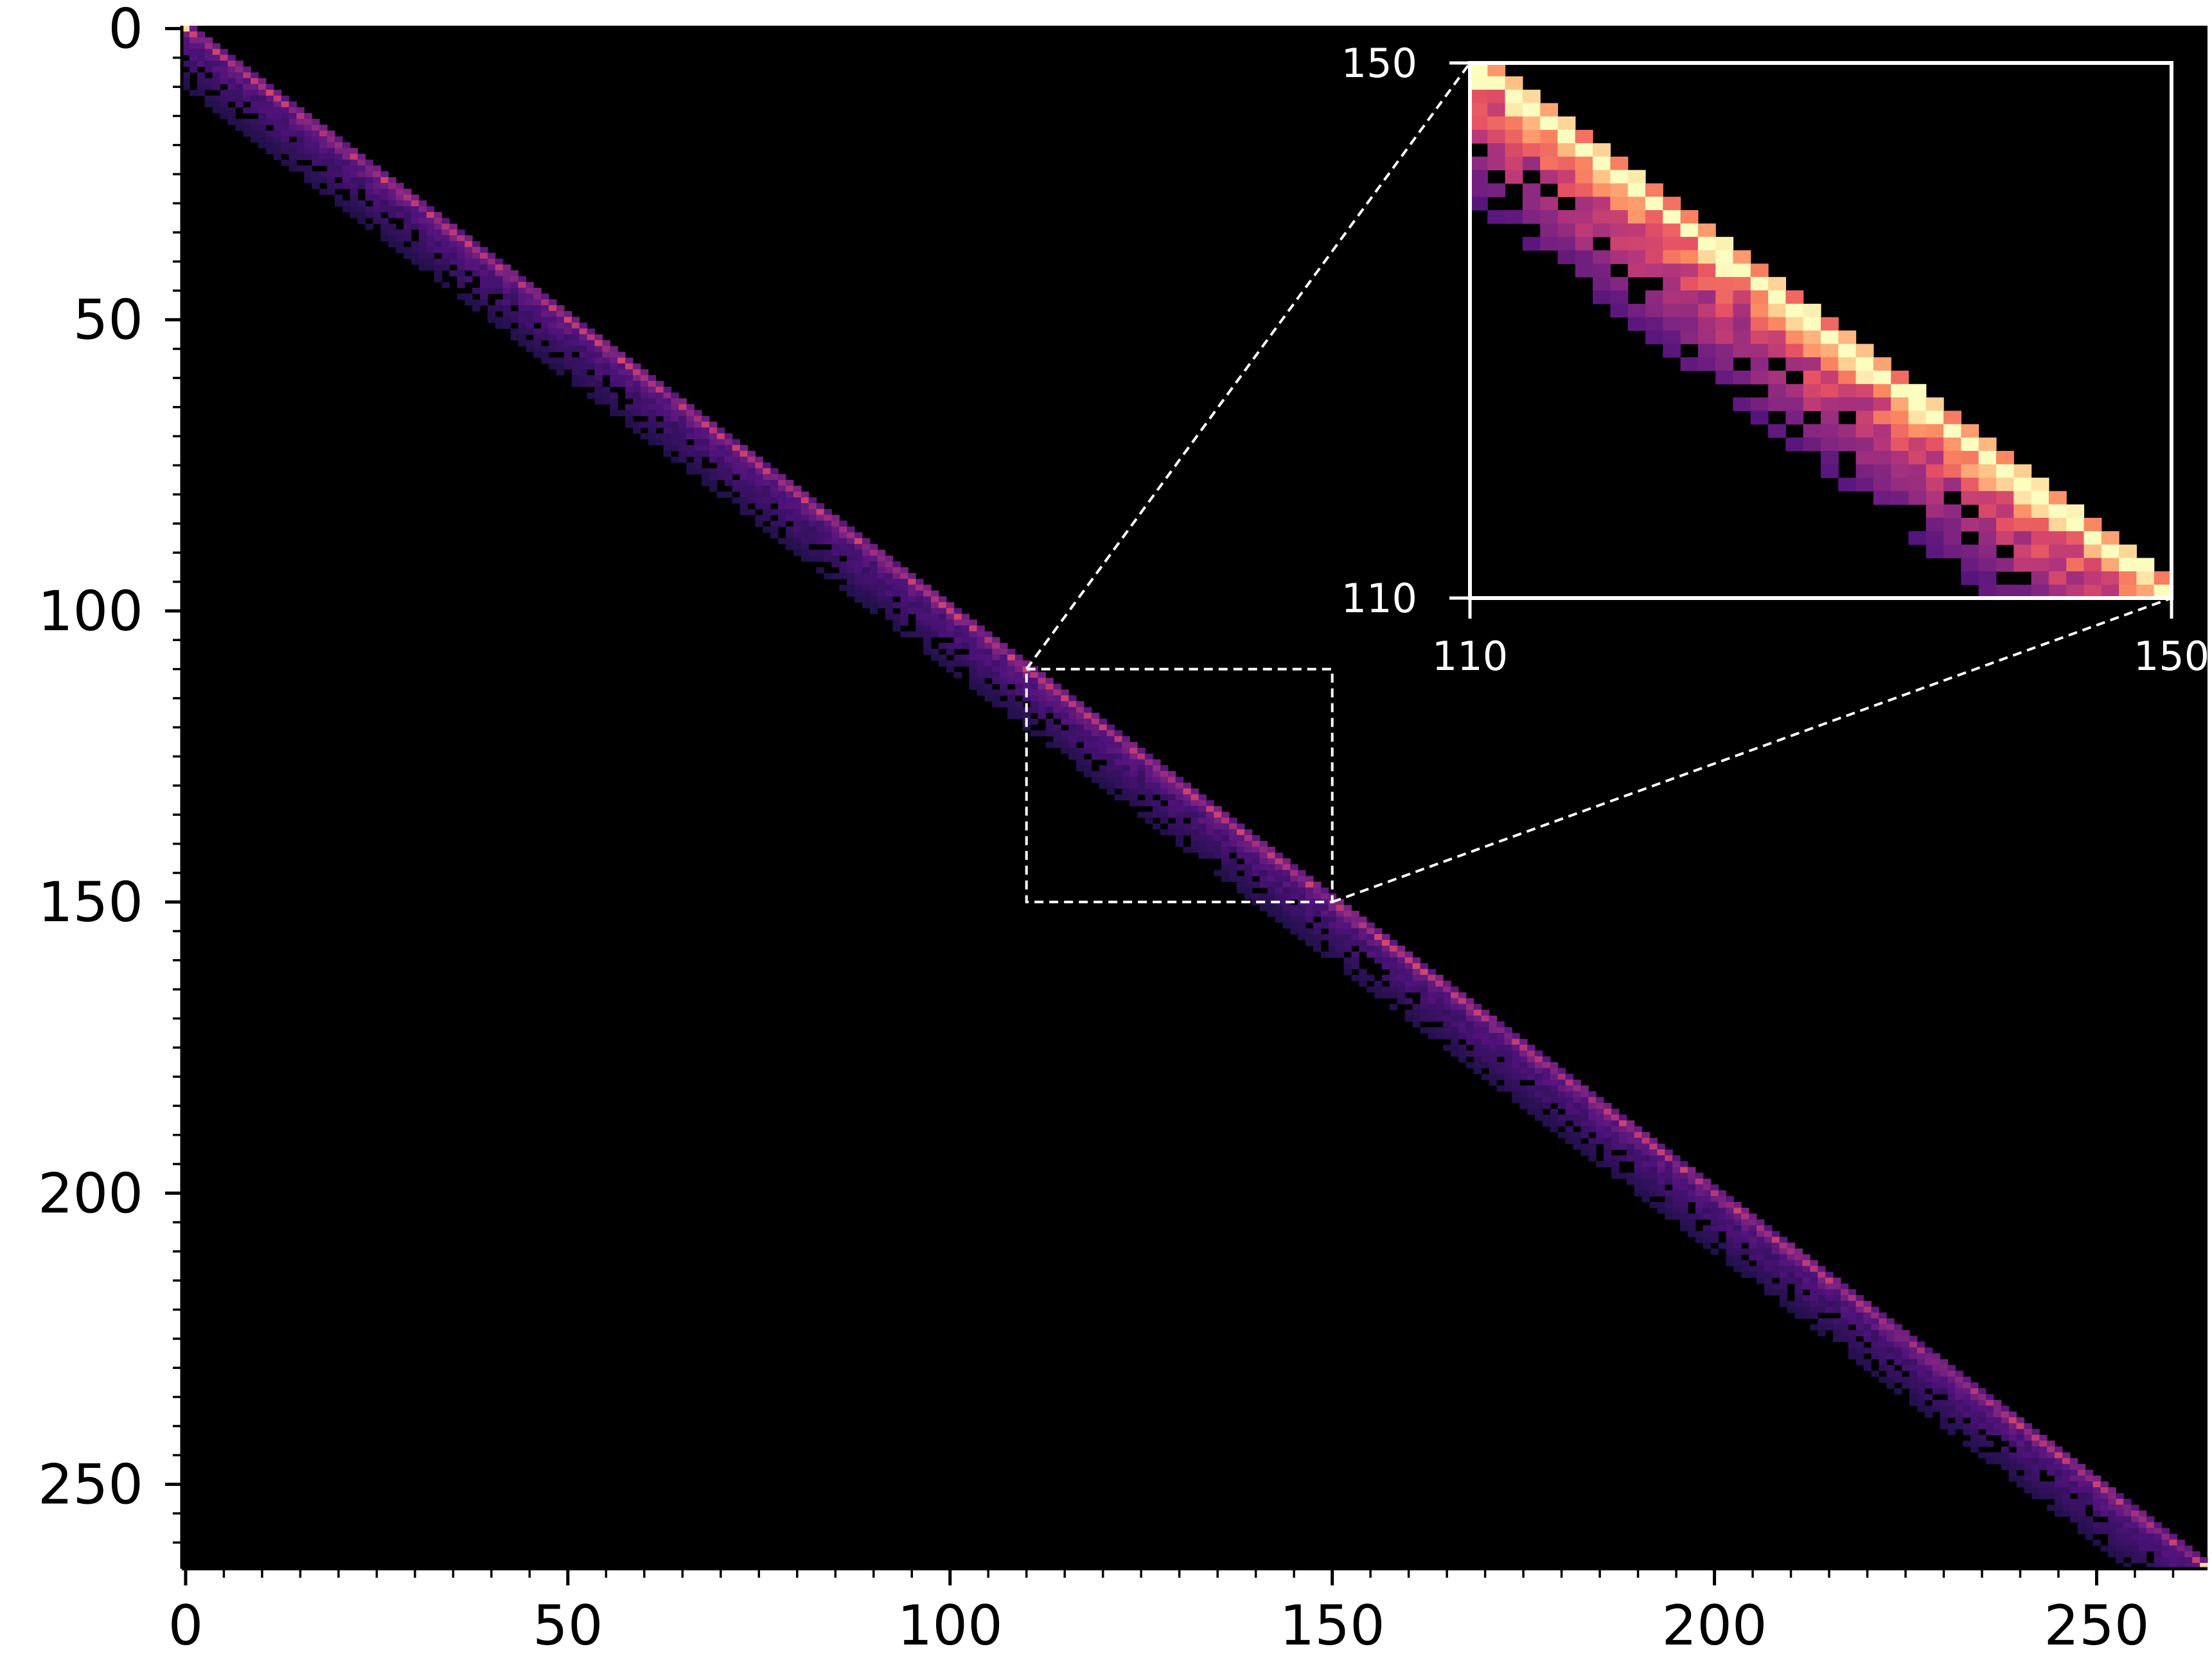 The height and width of the screenshot is (1676, 2212). Describe the element at coordinates (568, 1626) in the screenshot. I see `x-tick-label: 50` at that location.